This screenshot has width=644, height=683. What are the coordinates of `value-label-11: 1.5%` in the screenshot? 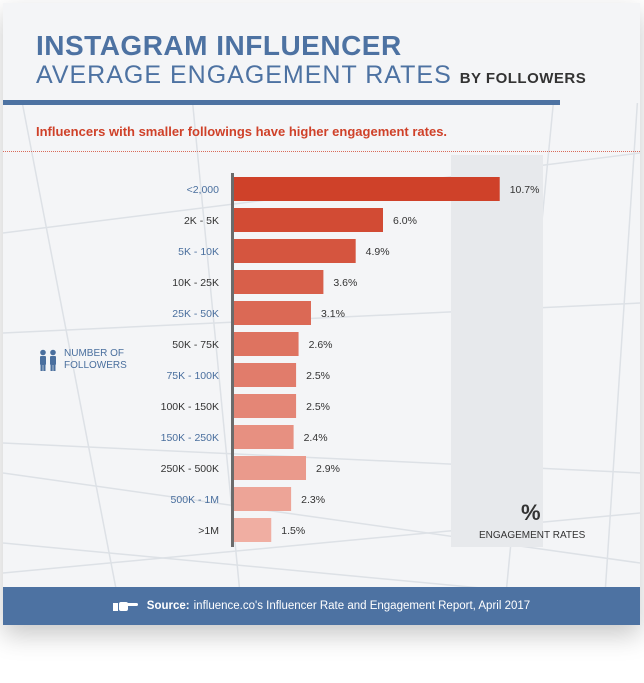 It's located at (293, 531).